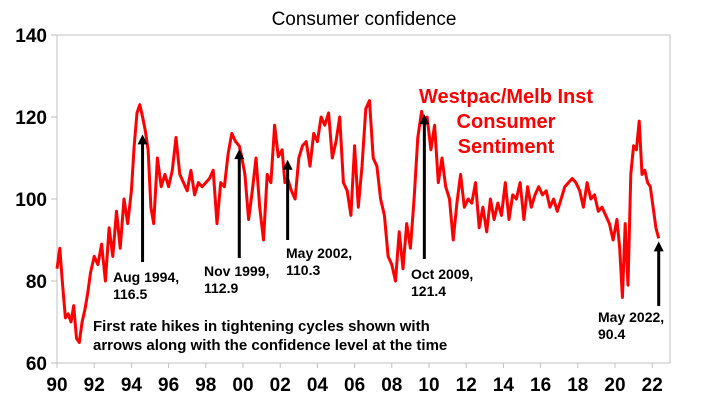 This screenshot has height=402, width=720. Describe the element at coordinates (36, 364) in the screenshot. I see `y-tick-label: 60` at that location.